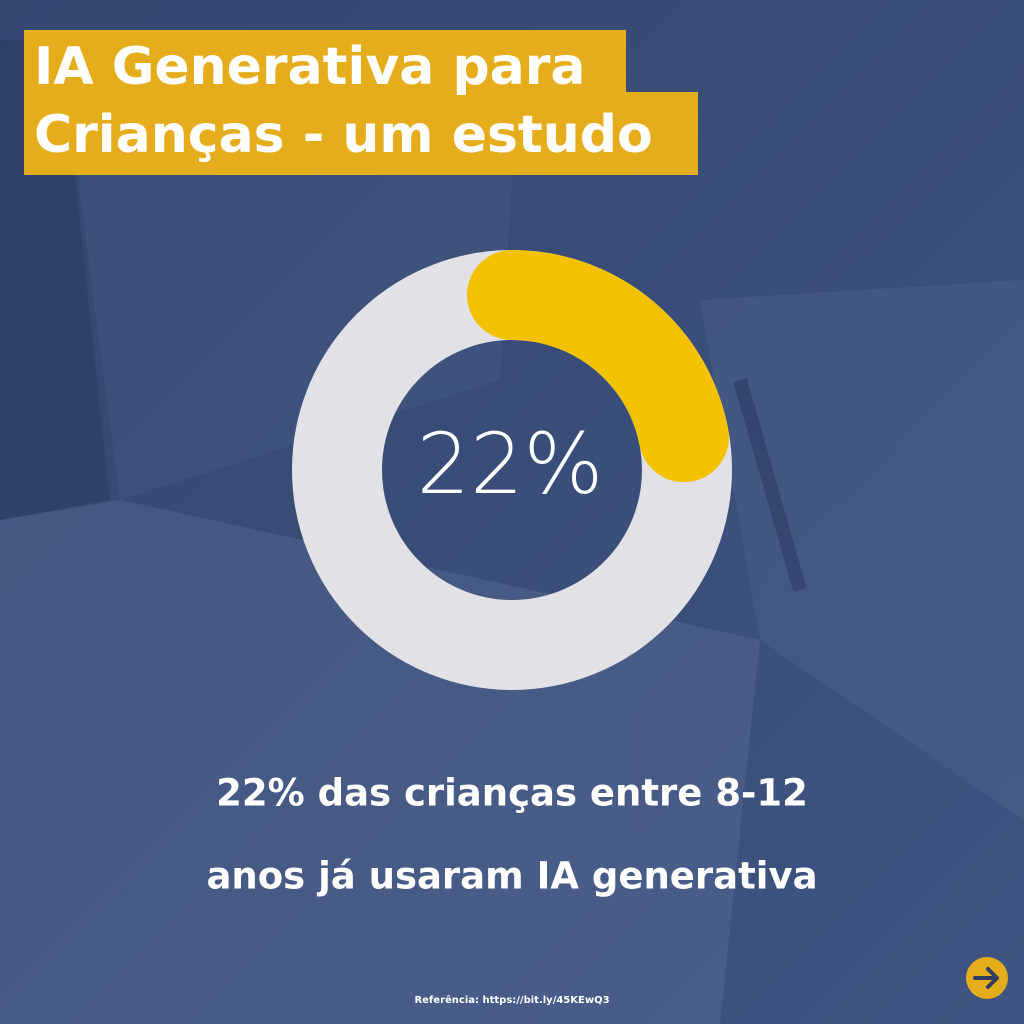 This screenshot has height=1024, width=1024. I want to click on source: Referência: https://bit.ly/45KEwQ3, so click(511, 1000).